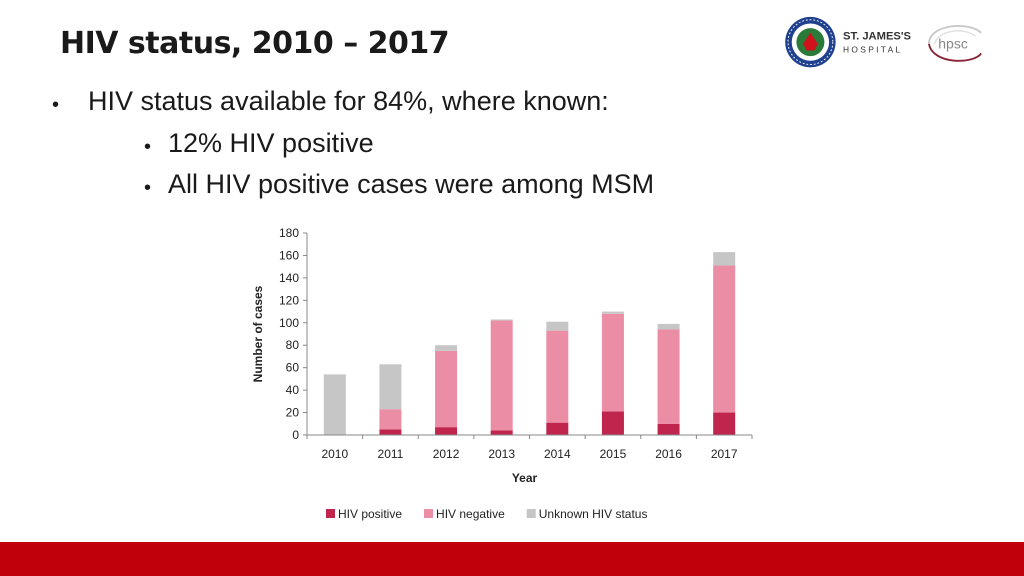 Image resolution: width=1024 pixels, height=576 pixels. Describe the element at coordinates (612, 423) in the screenshot. I see `bar-hiv-positive-2015` at that location.